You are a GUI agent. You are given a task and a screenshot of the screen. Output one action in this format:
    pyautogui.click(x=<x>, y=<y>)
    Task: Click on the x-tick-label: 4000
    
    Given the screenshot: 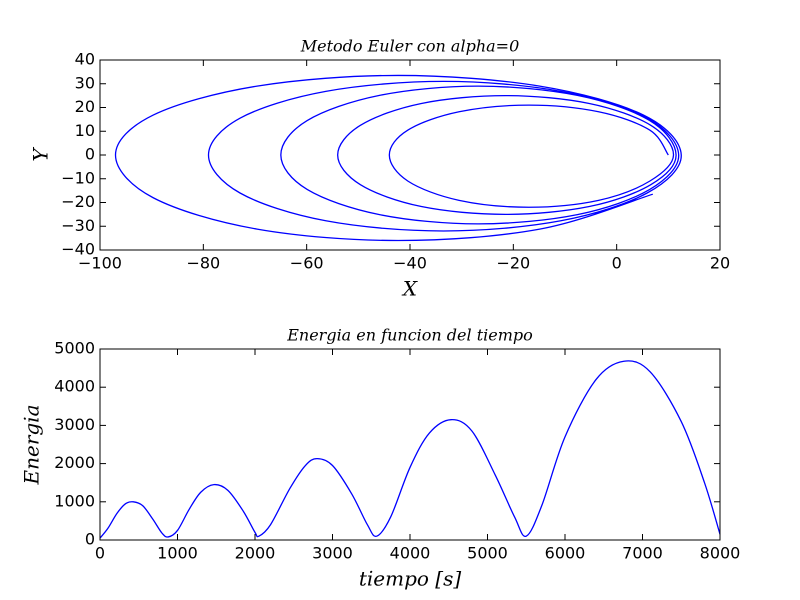 What is the action you would take?
    pyautogui.click(x=410, y=553)
    